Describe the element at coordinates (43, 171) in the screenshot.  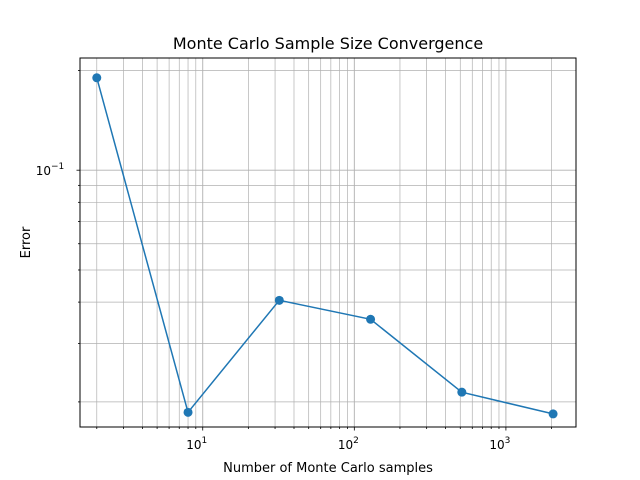
I see `y-tick-base: 10` at that location.